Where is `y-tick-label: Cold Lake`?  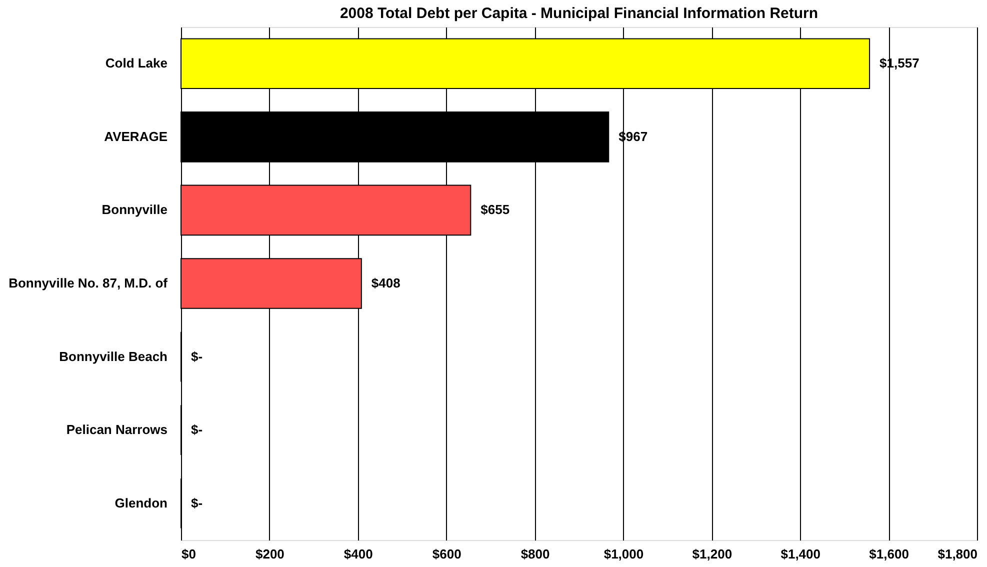
y-tick-label: Cold Lake is located at coordinates (136, 63).